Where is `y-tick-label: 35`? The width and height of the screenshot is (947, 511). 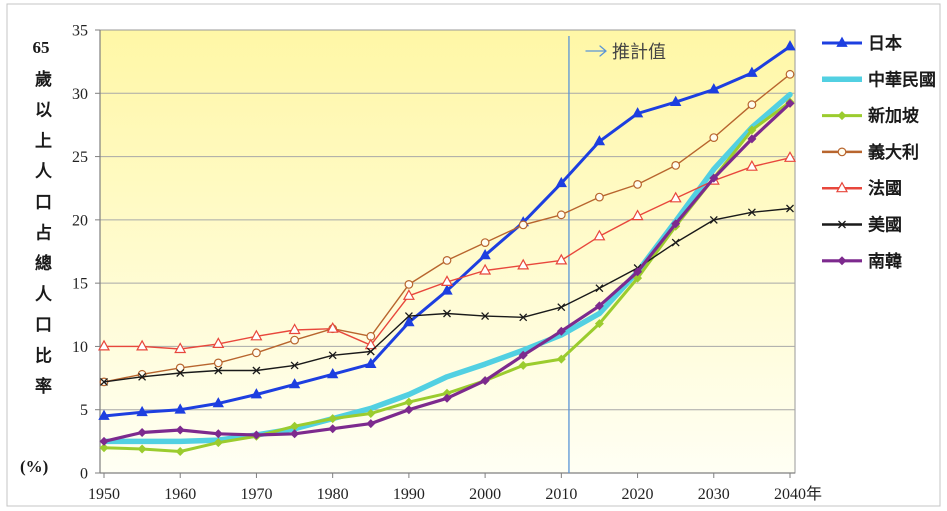 y-tick-label: 35 is located at coordinates (80, 31).